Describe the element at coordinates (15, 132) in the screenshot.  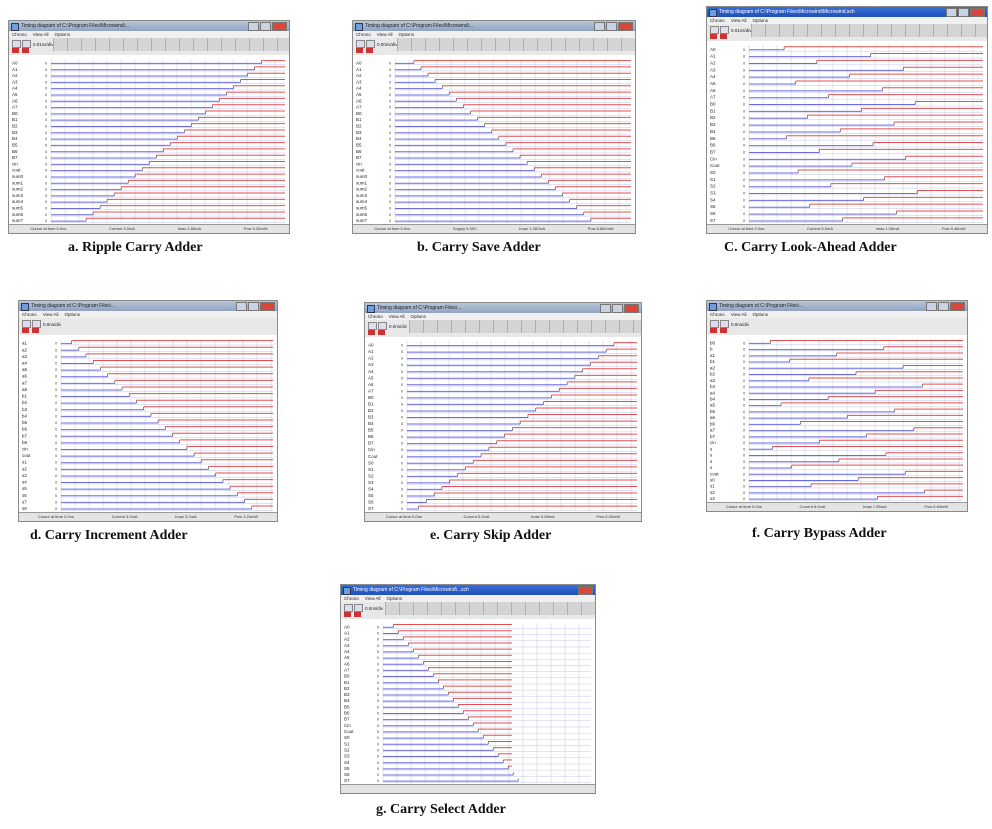
I see `signal-label: B3` at that location.